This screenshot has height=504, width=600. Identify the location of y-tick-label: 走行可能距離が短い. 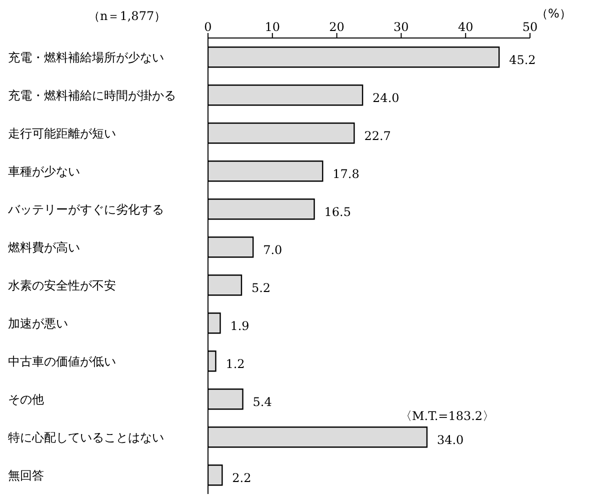
(62, 133).